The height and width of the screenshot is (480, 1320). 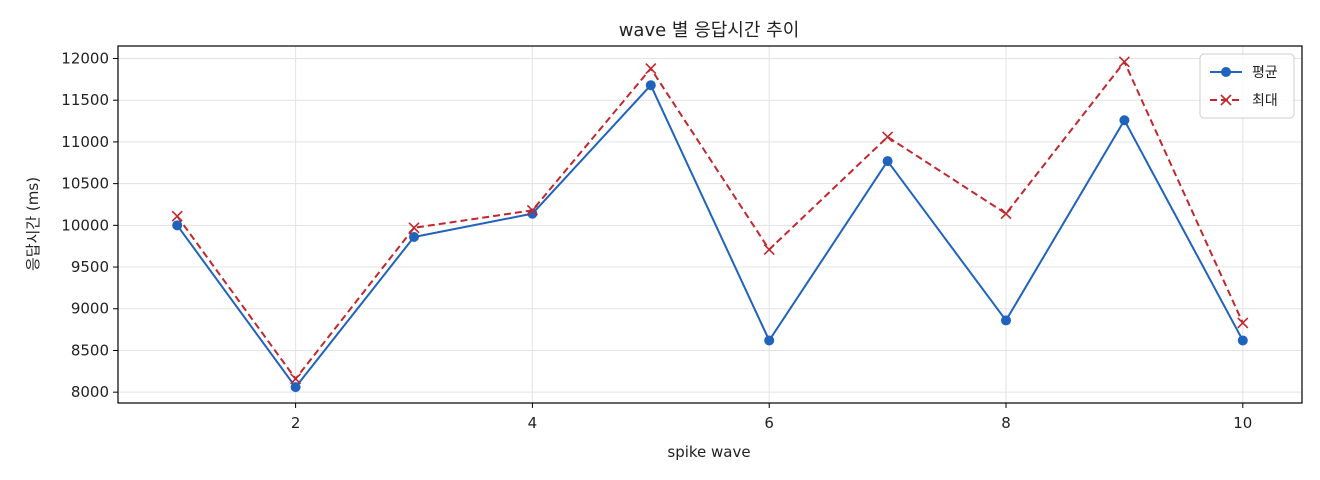 What do you see at coordinates (1244, 101) in the screenshot?
I see `legend-item: 최대` at bounding box center [1244, 101].